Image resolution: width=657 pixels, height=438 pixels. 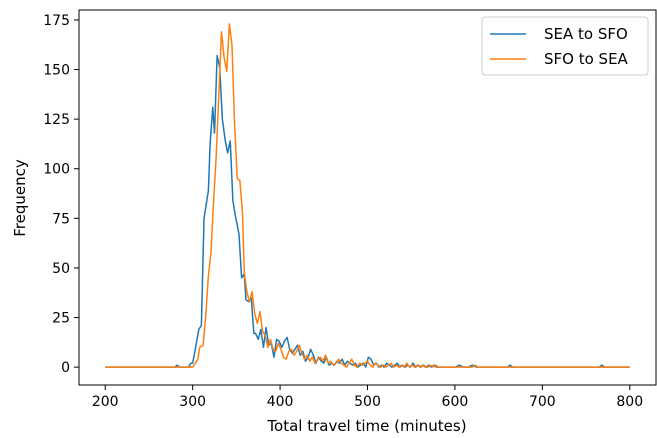 I want to click on y-tick-label: 50, so click(x=61, y=269).